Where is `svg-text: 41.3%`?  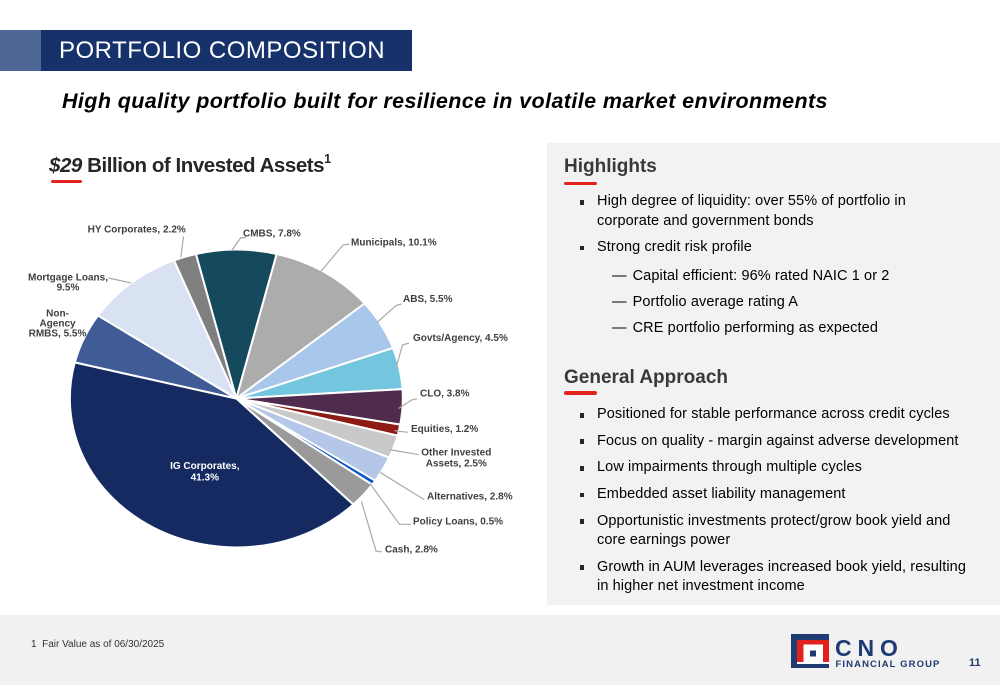
svg-text: 41.3% is located at coordinates (205, 478).